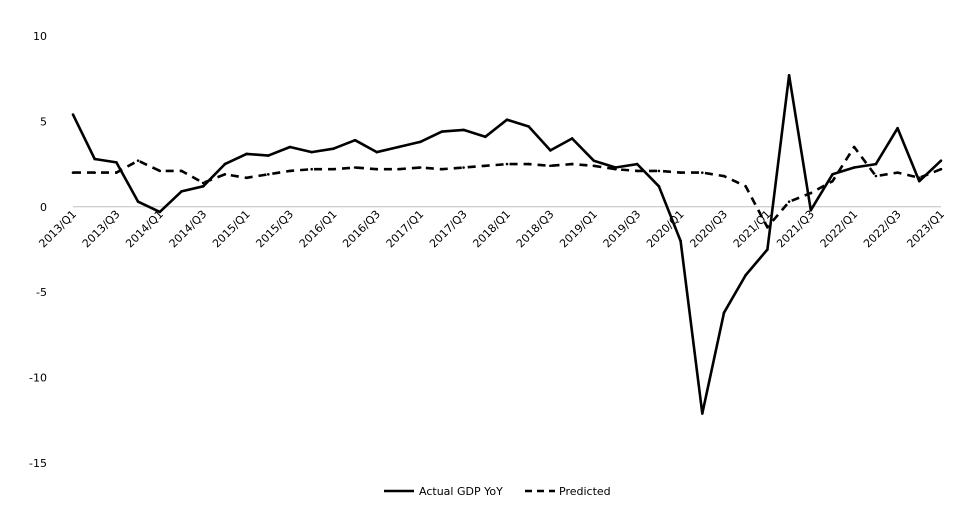  Describe the element at coordinates (461, 491) in the screenshot. I see `legend-label-actual: Actual GDP YoY` at that location.